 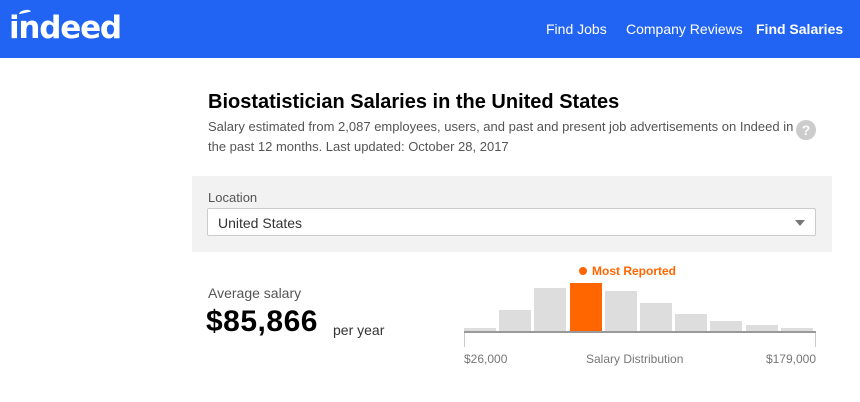 What do you see at coordinates (233, 197) in the screenshot?
I see `location-label: Location` at bounding box center [233, 197].